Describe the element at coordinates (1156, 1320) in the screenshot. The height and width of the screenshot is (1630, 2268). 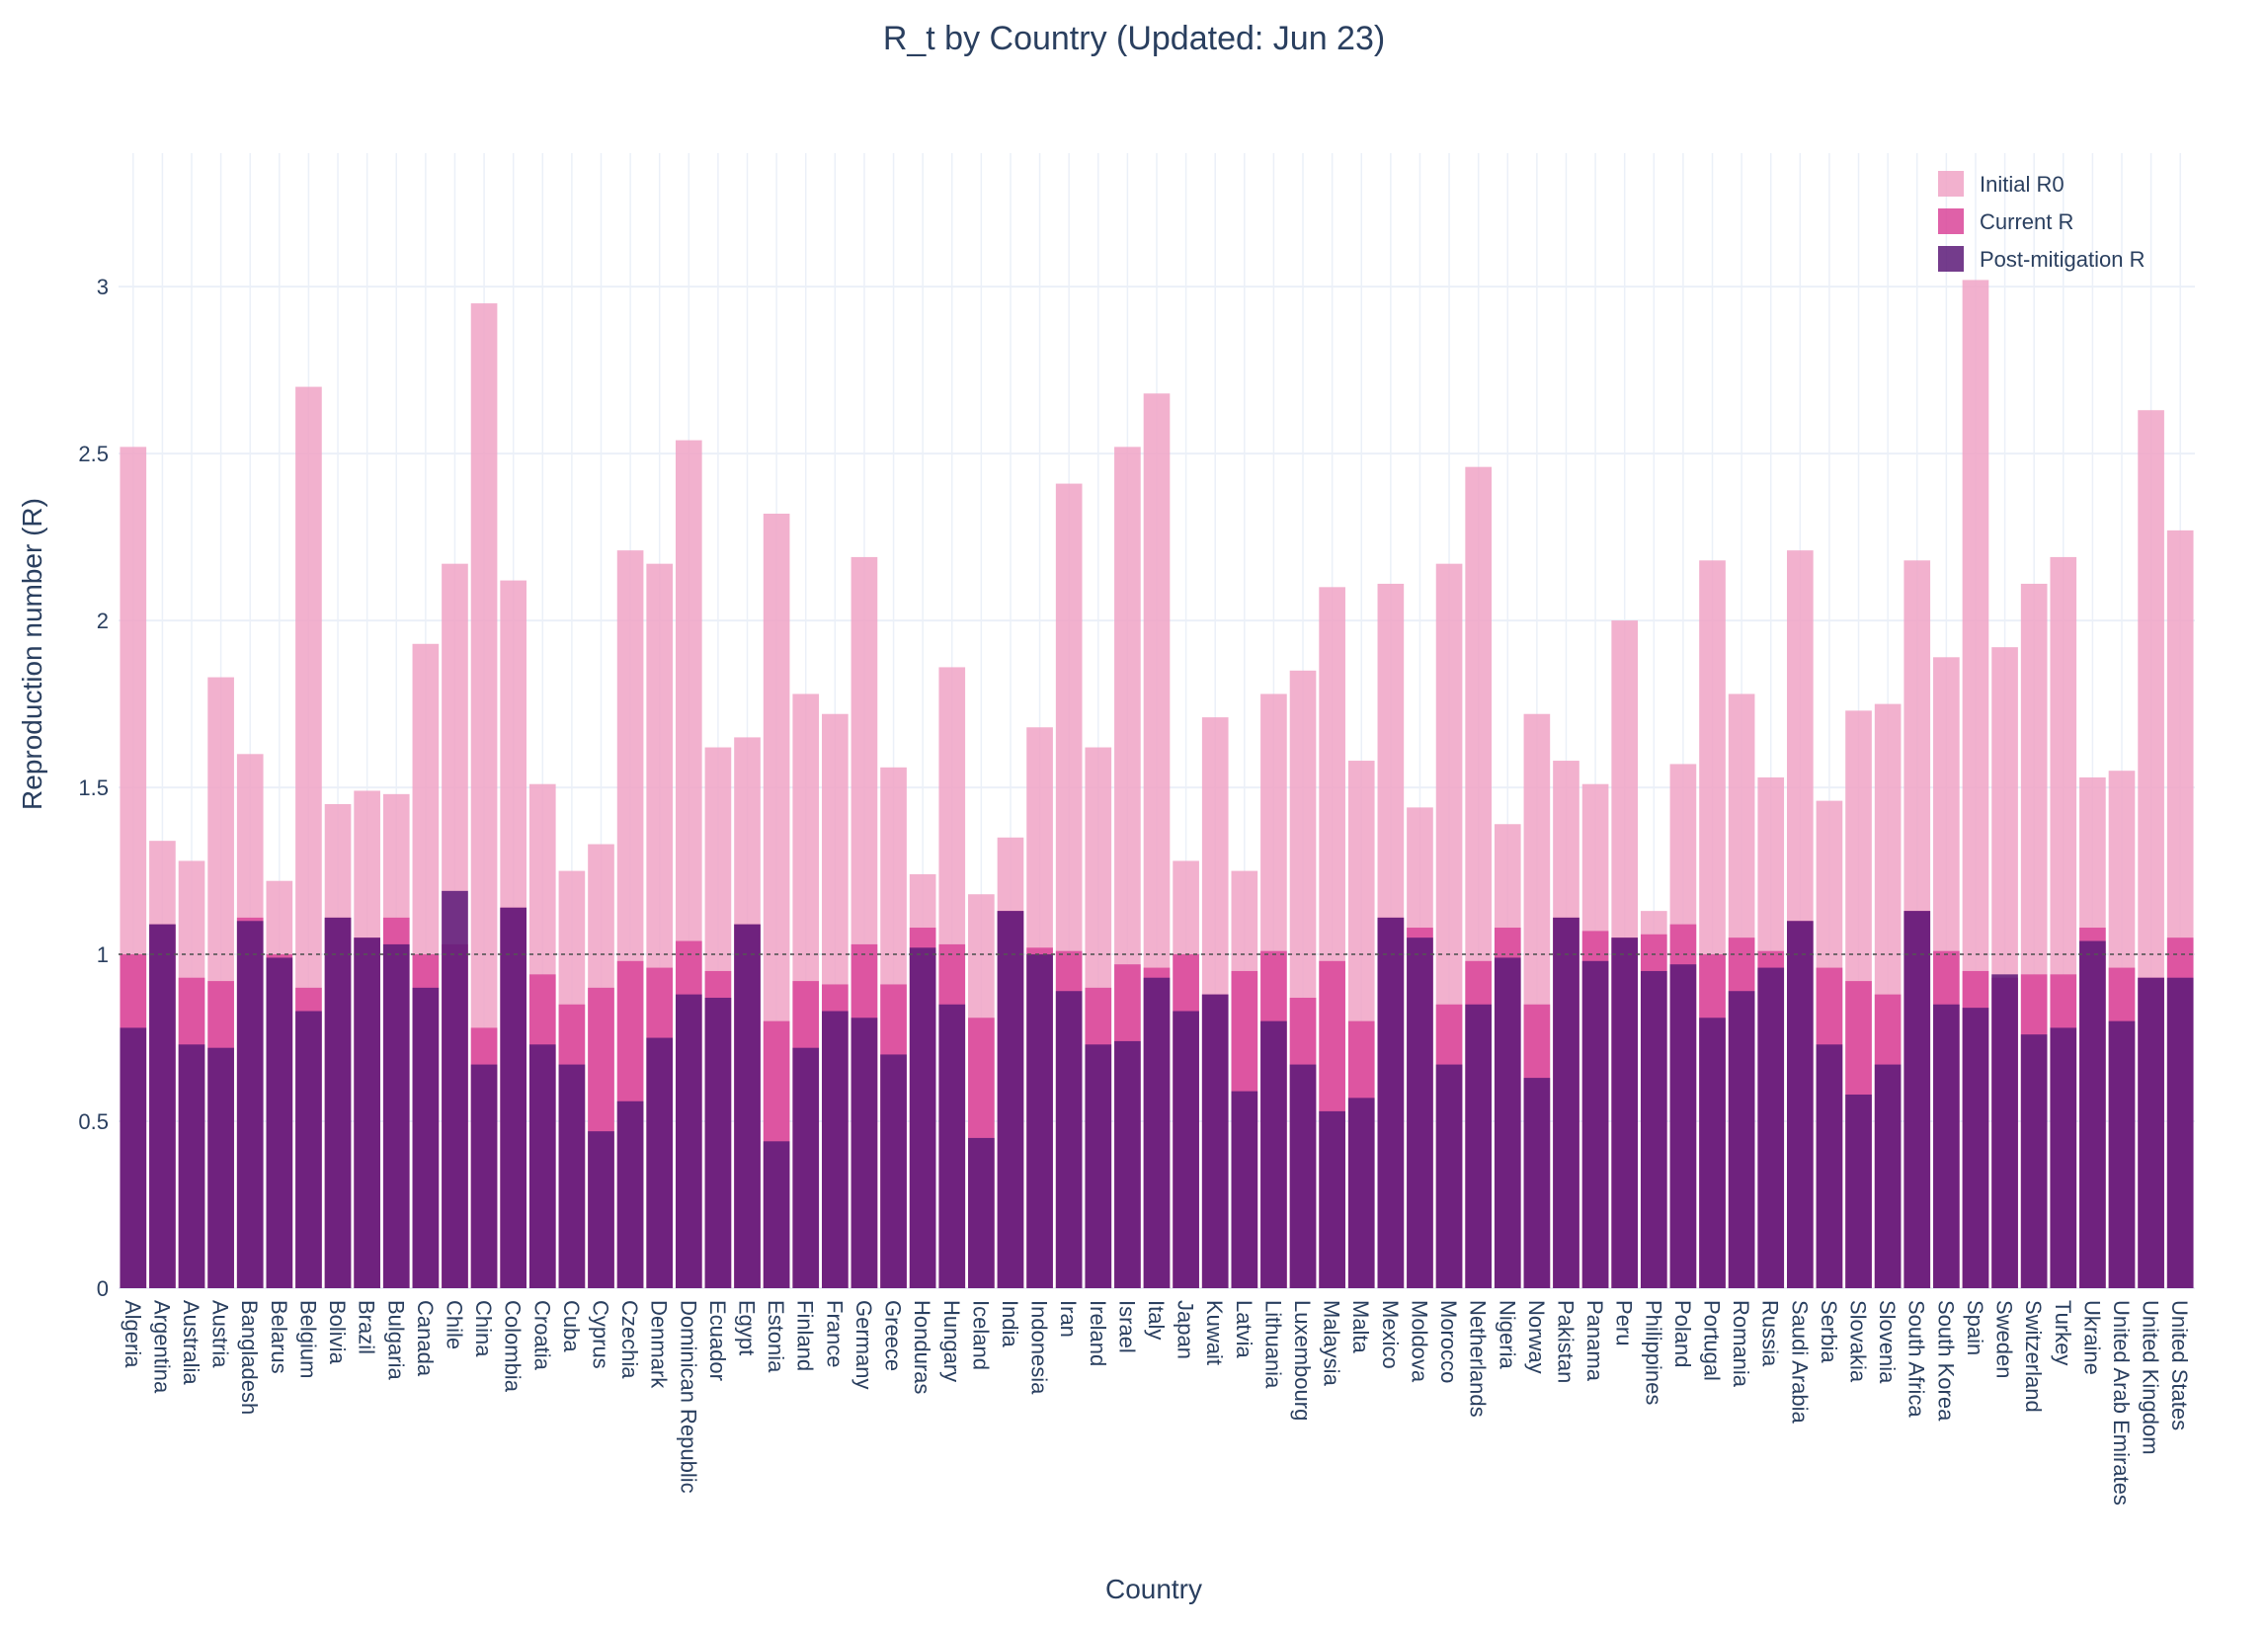
I see `x-tick-label: Italy` at that location.